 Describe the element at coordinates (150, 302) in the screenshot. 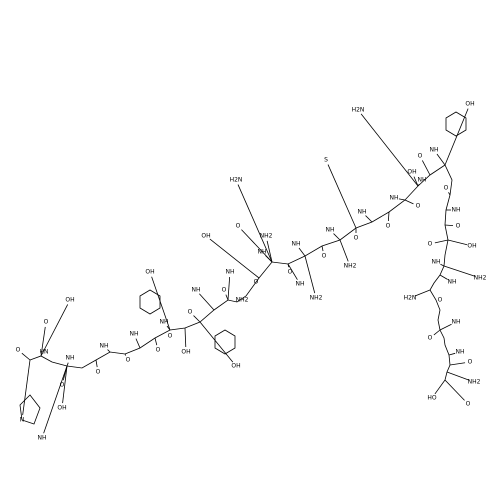

I see `phenyl-ring` at that location.